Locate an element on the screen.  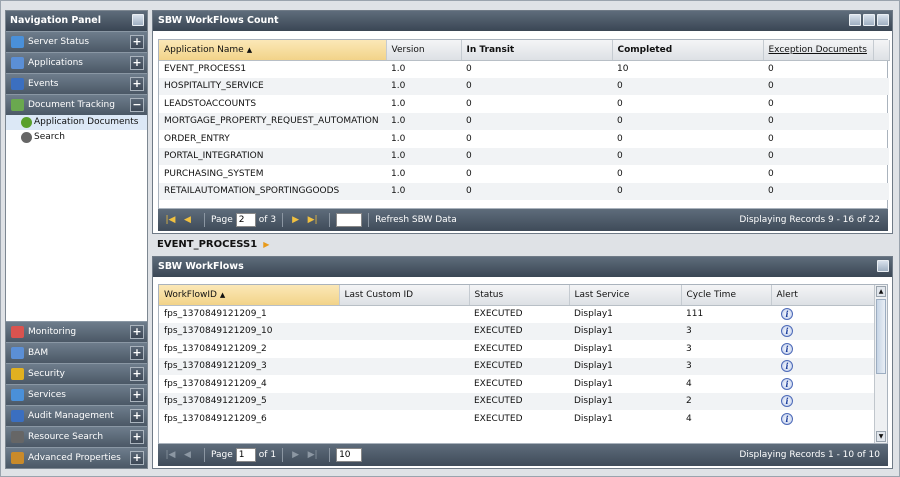
table-row: fps_1370849121209_2 EXECUTED Display1 3 i is located at coordinates (517, 349).